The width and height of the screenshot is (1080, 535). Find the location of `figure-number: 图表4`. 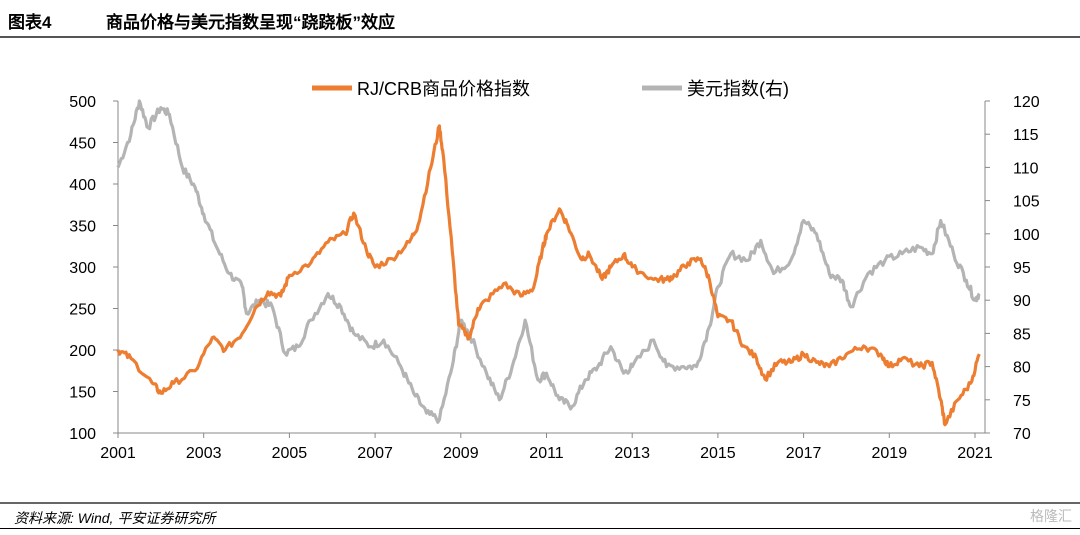

figure-number: 图表4 is located at coordinates (30, 22).